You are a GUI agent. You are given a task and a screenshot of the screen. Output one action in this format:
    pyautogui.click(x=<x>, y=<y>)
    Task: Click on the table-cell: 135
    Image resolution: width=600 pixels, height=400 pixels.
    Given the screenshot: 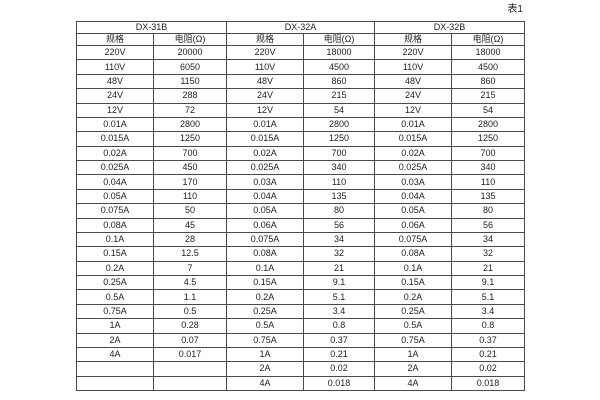 What is the action you would take?
    pyautogui.click(x=339, y=196)
    